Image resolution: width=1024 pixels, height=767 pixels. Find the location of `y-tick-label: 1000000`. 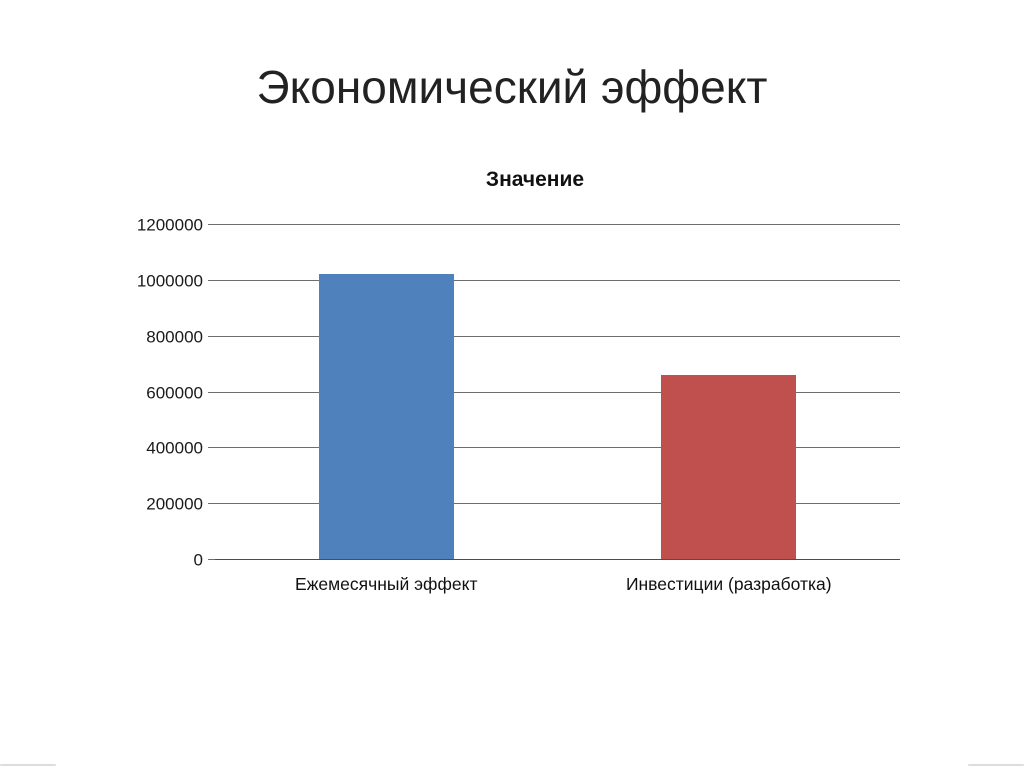

y-tick-label: 1000000 is located at coordinates (169, 281).